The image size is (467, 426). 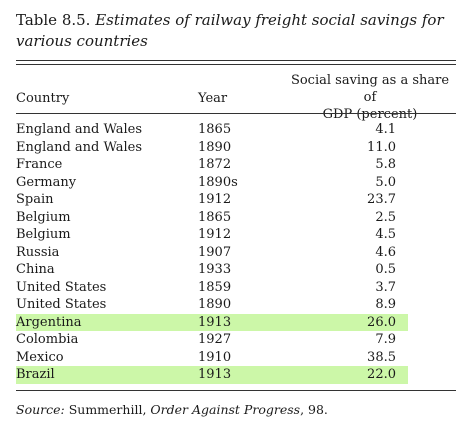 What do you see at coordinates (236, 305) in the screenshot?
I see `table-row: United States 1890 8.9` at bounding box center [236, 305].